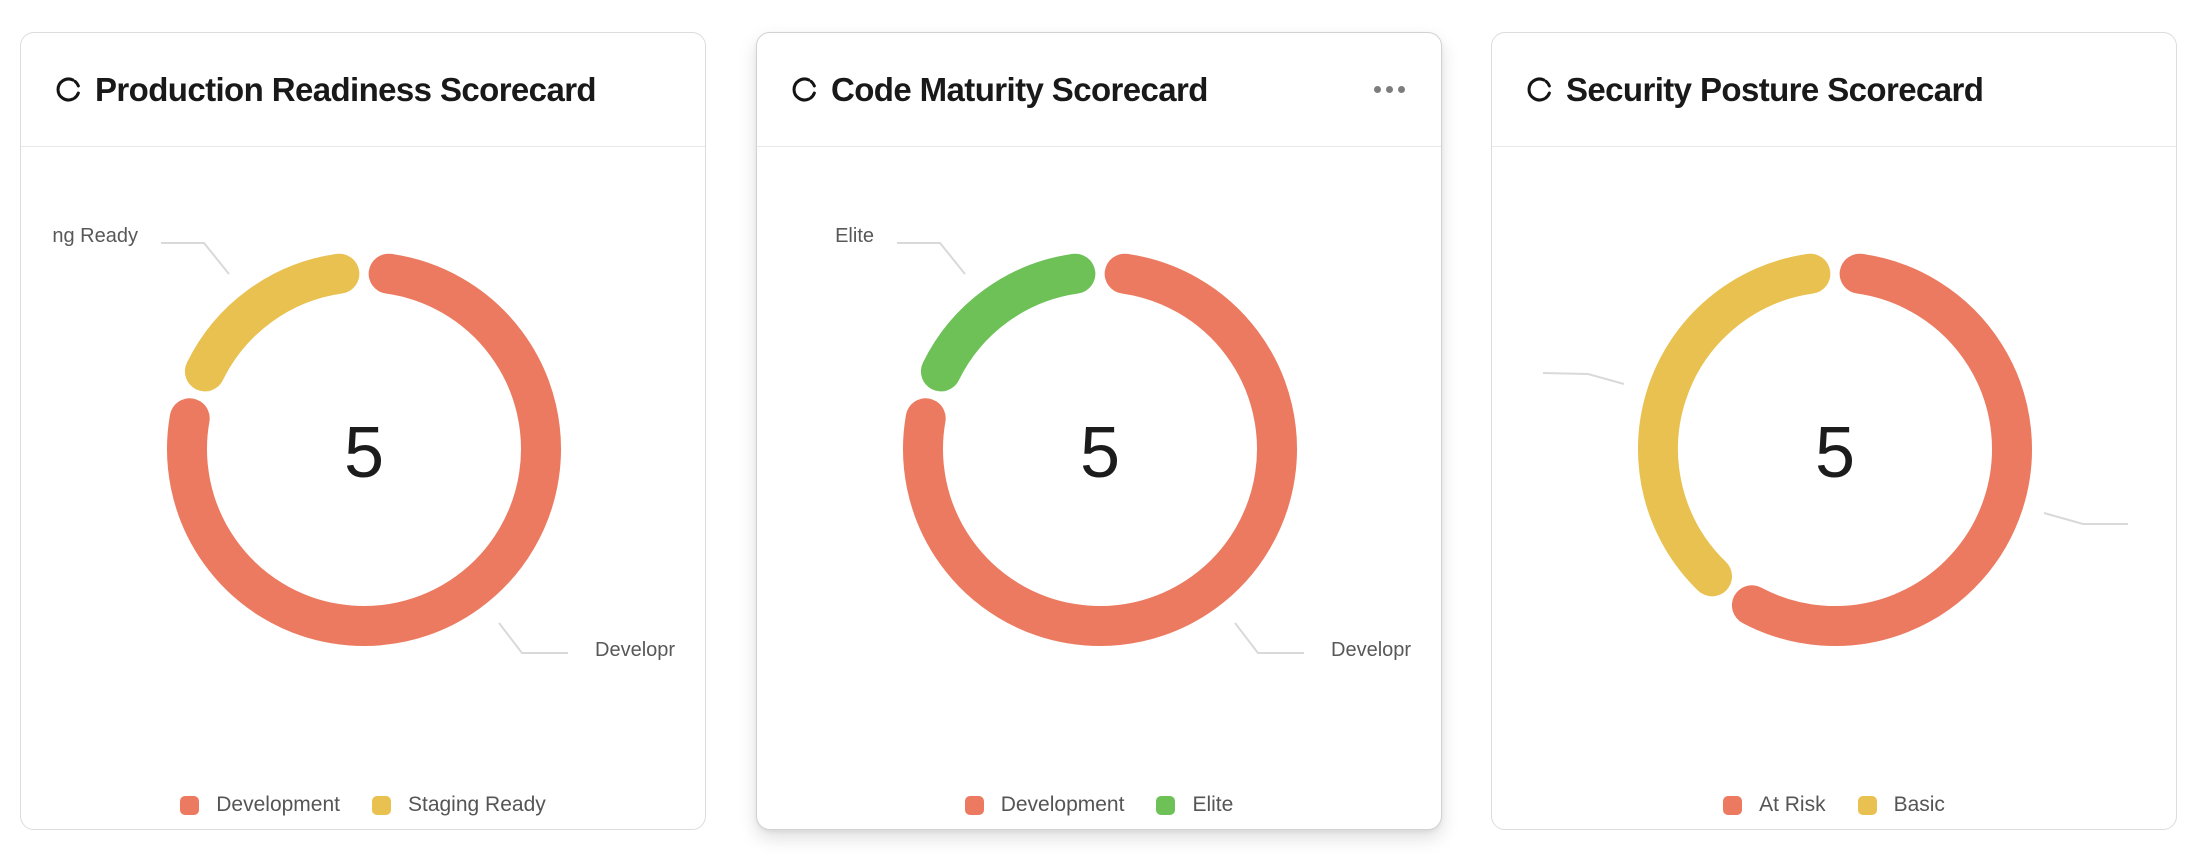  I want to click on card-header: Production Readiness Scorecard, so click(363, 90).